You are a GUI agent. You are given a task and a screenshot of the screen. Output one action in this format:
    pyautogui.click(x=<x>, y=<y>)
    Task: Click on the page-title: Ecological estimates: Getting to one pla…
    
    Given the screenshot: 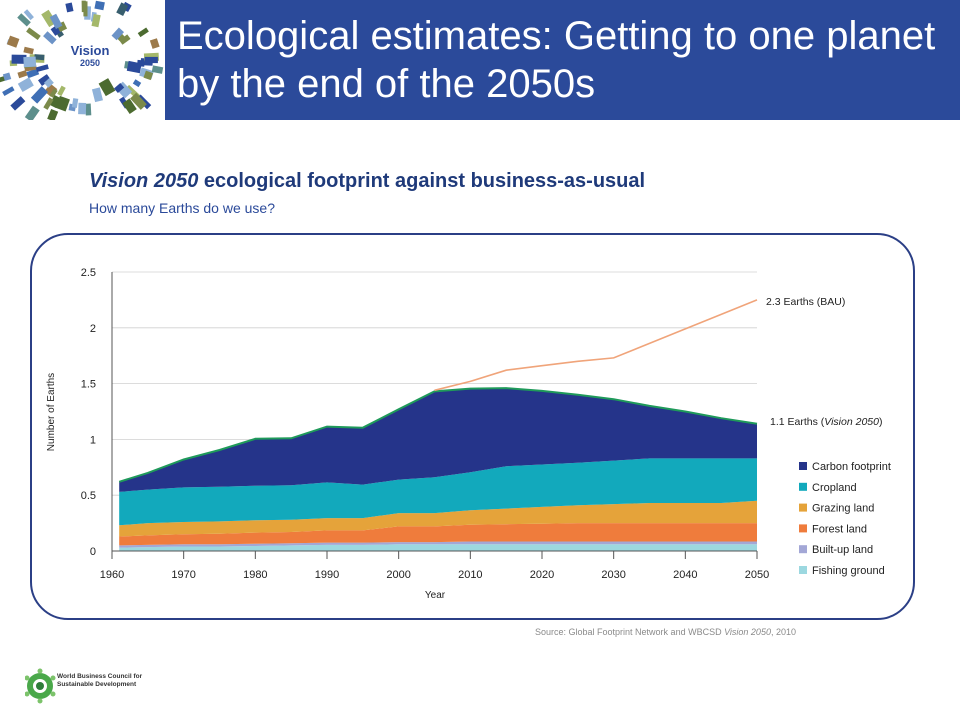 What is the action you would take?
    pyautogui.click(x=556, y=60)
    